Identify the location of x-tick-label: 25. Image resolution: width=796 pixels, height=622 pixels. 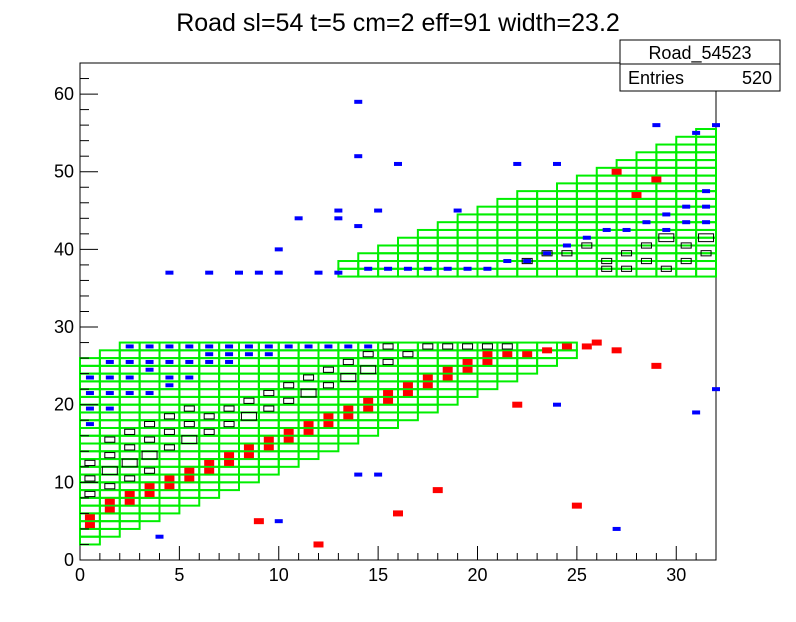
(577, 575).